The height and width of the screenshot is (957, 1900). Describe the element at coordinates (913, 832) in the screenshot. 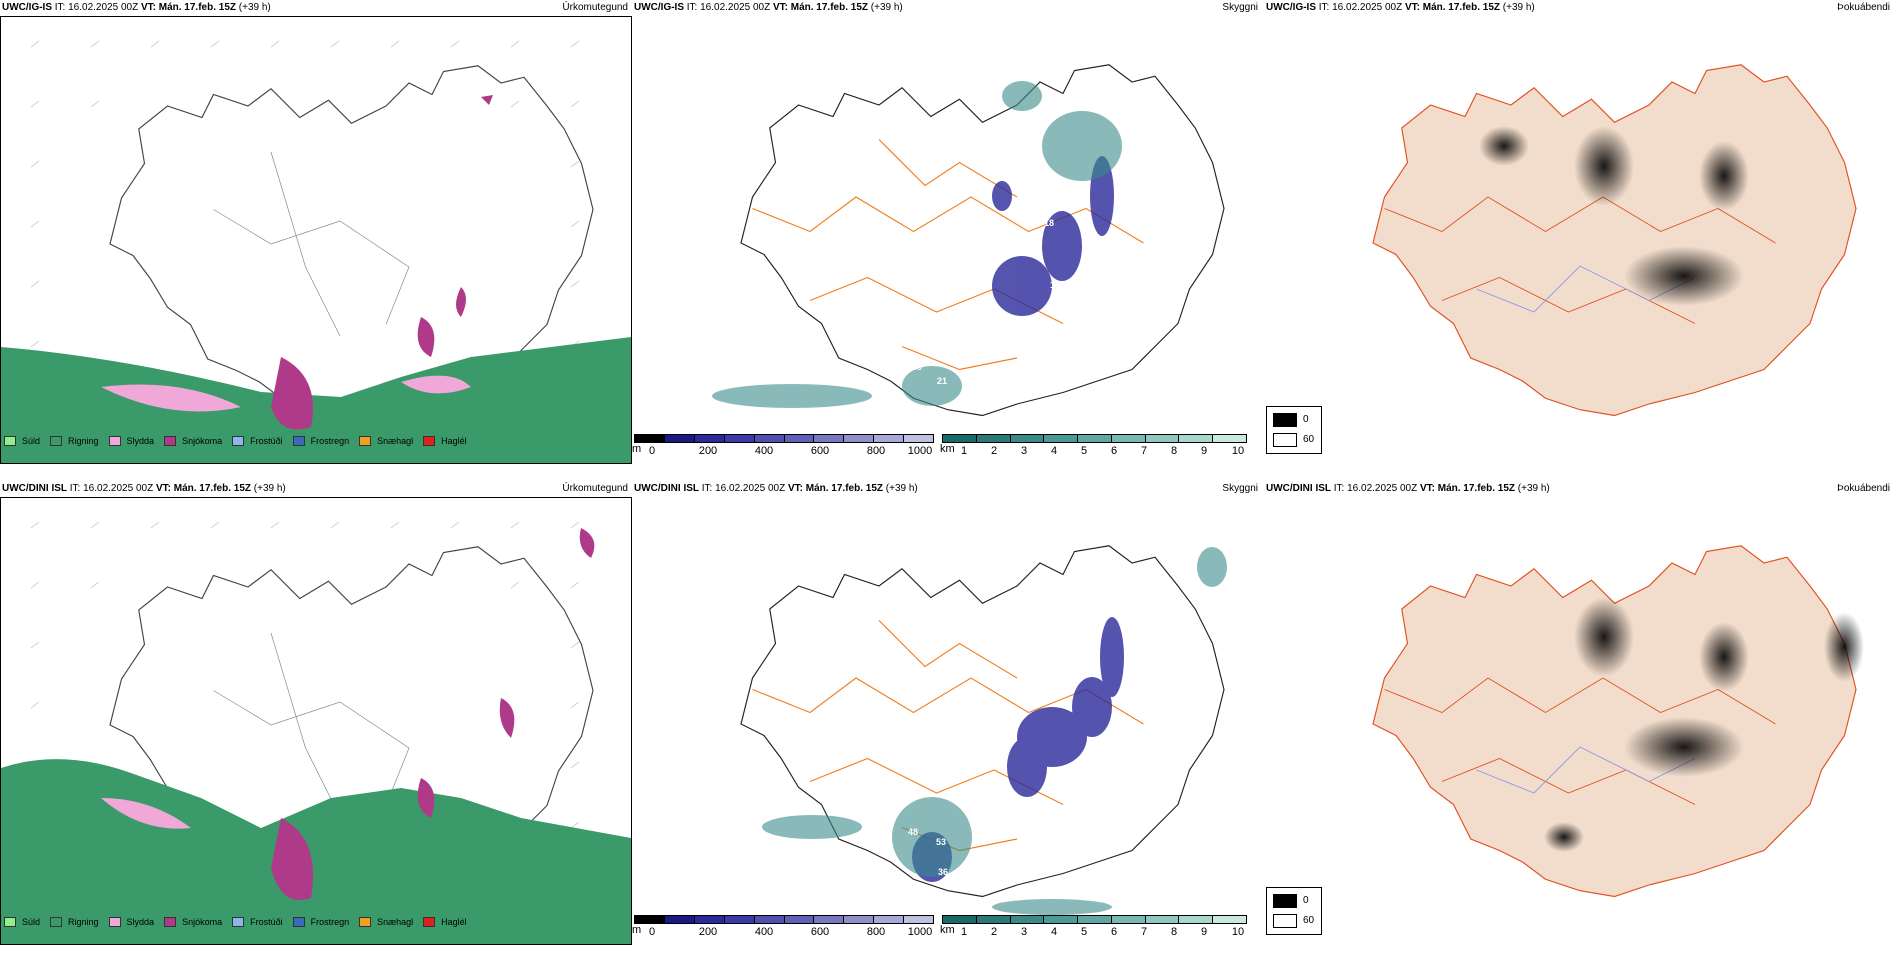

I see `cover-number: 48` at that location.